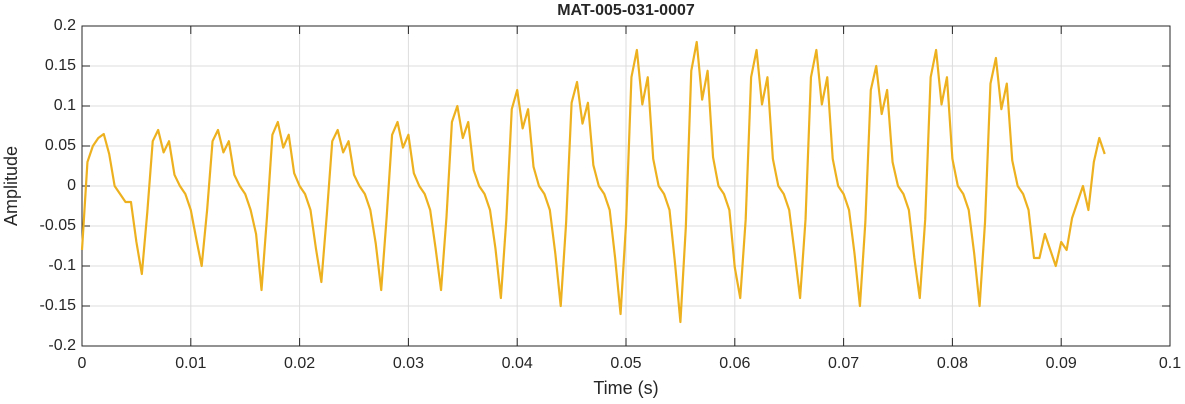 The height and width of the screenshot is (404, 1185). Describe the element at coordinates (58, 225) in the screenshot. I see `y-tick-label: -0.05` at that location.